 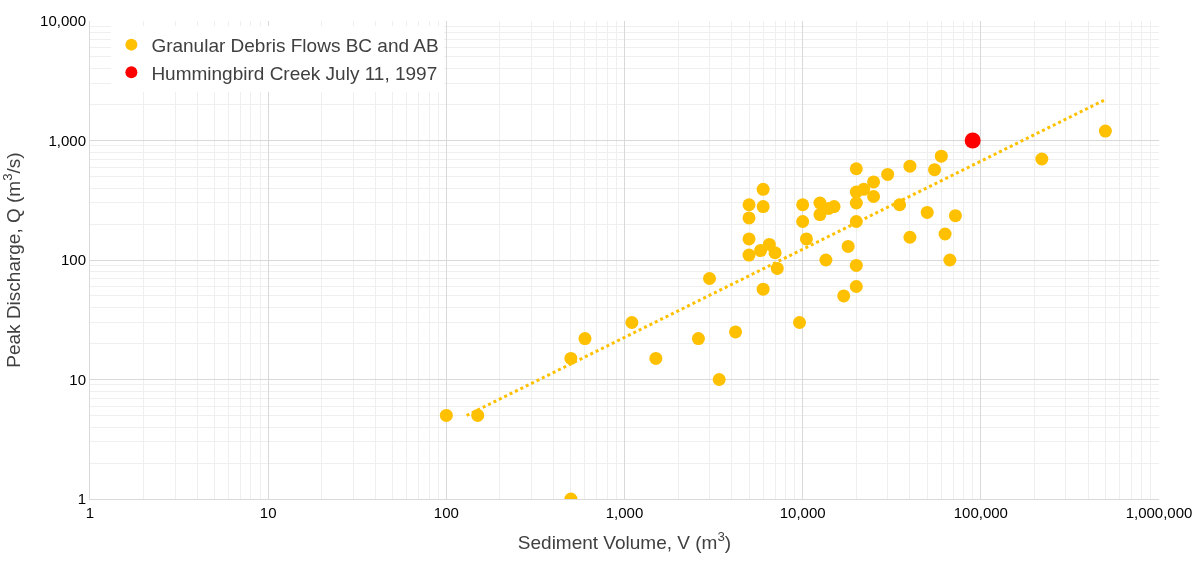 I want to click on y-tick-label: 1,000, so click(x=67, y=140).